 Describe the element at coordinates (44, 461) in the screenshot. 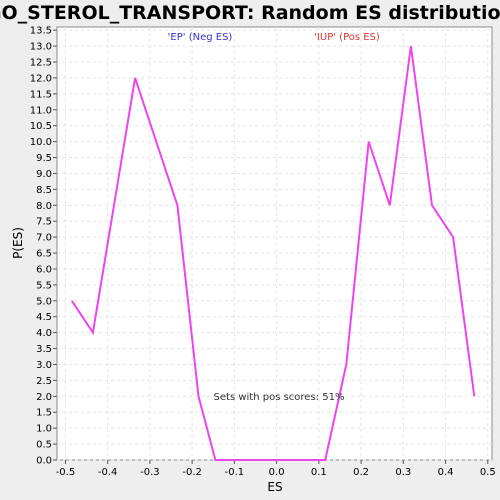

I see `y-tick-label: 0.0` at that location.